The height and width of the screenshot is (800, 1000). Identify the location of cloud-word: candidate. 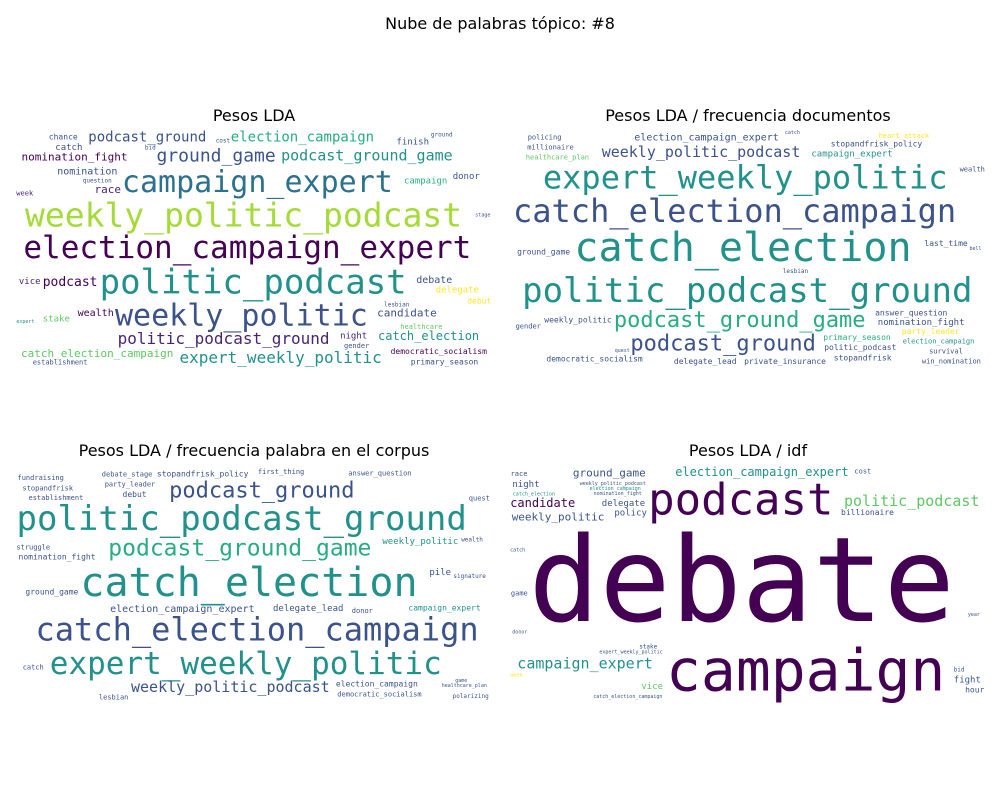
(542, 503).